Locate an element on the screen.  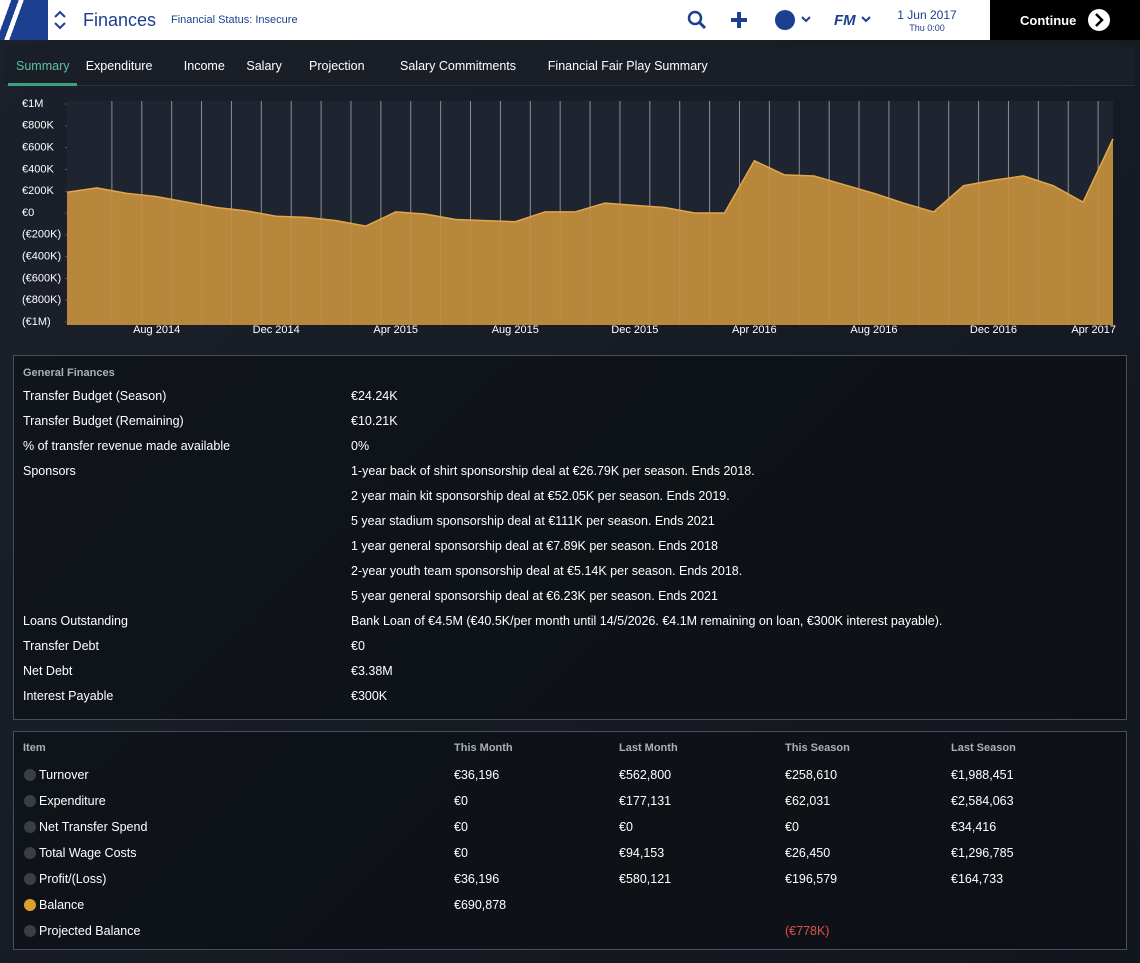
cell: €562,800 is located at coordinates (645, 775).